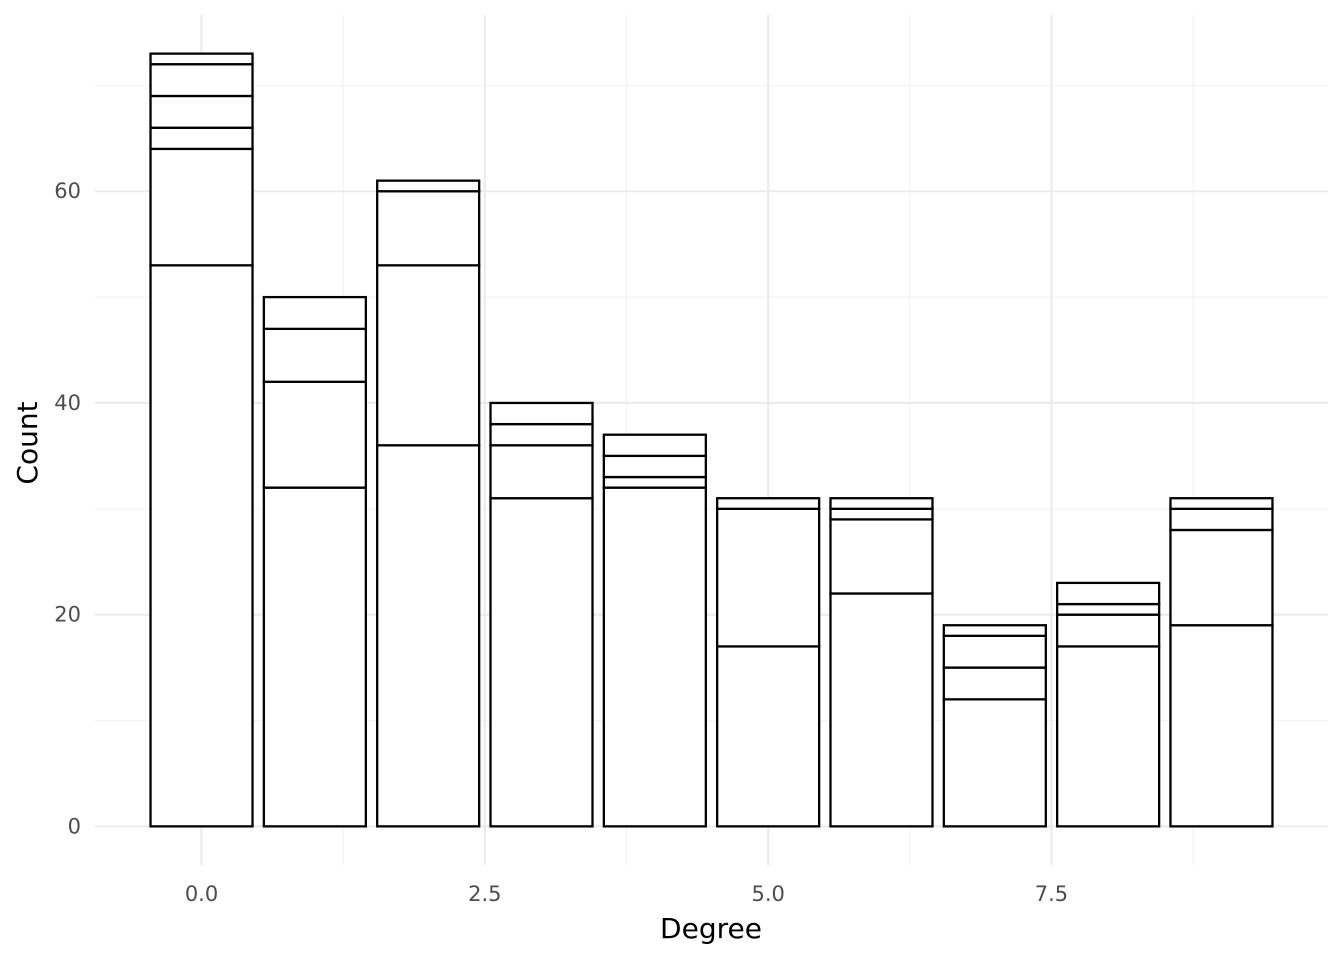  What do you see at coordinates (67, 403) in the screenshot?
I see `y-tick-label: 40` at bounding box center [67, 403].